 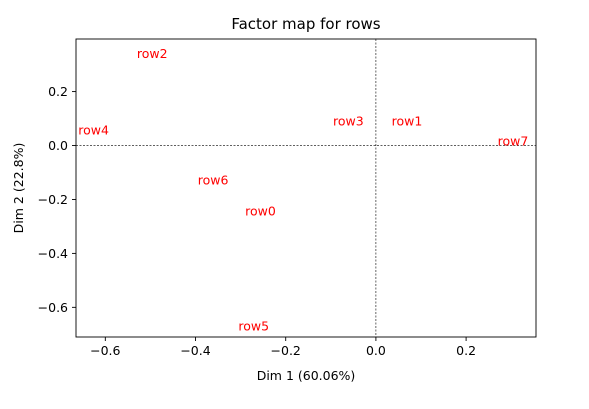 I want to click on x-tick-label: −0.4, so click(x=195, y=350).